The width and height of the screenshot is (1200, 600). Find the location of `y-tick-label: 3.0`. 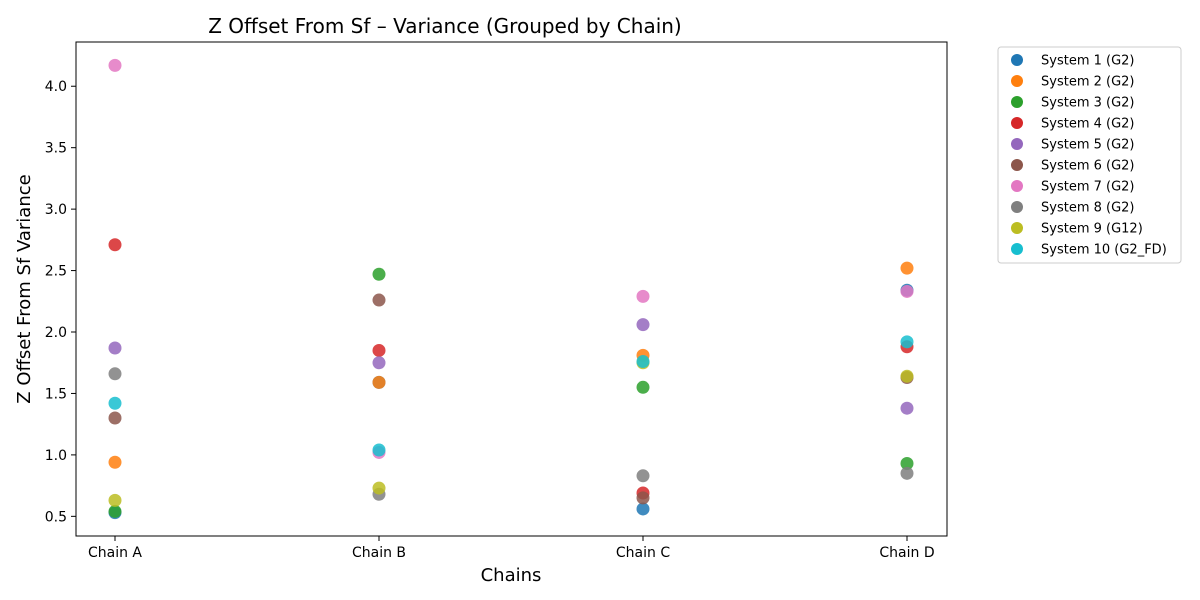

y-tick-label: 3.0 is located at coordinates (56, 210).